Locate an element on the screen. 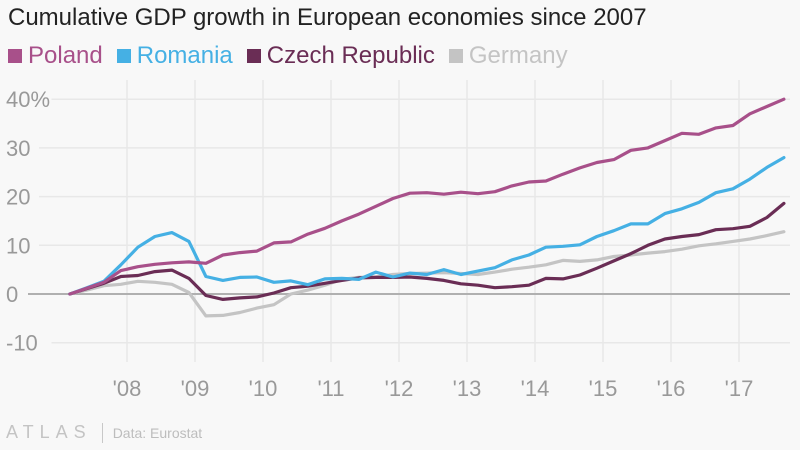 The width and height of the screenshot is (800, 450). y-axis: -10 0 10 20 30 40% is located at coordinates (28, 221).